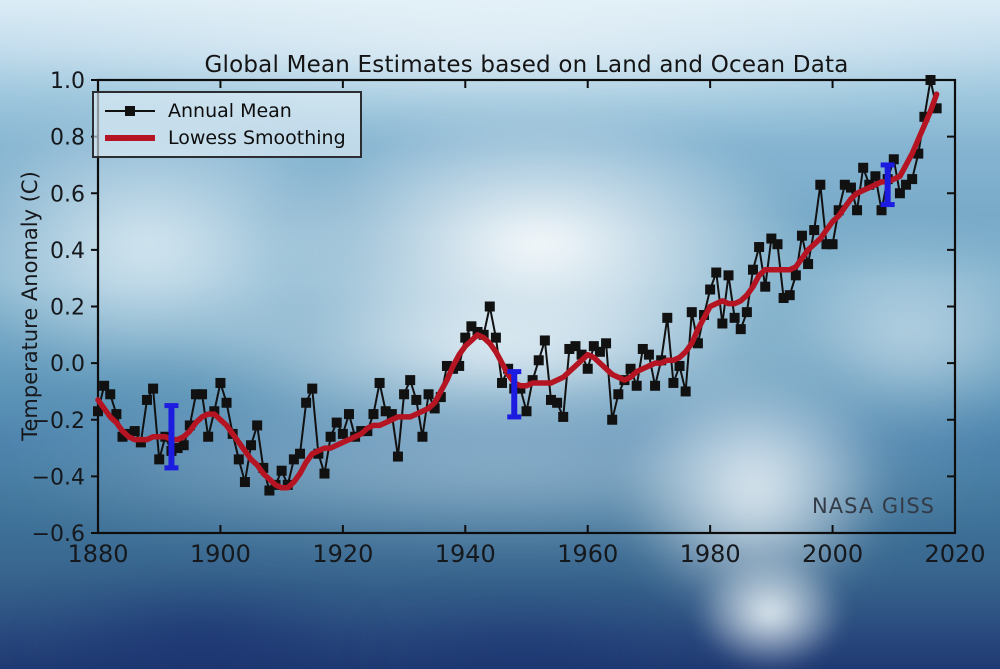 The width and height of the screenshot is (1000, 669). What do you see at coordinates (67, 364) in the screenshot?
I see `y-tick-label: 0.0` at bounding box center [67, 364].